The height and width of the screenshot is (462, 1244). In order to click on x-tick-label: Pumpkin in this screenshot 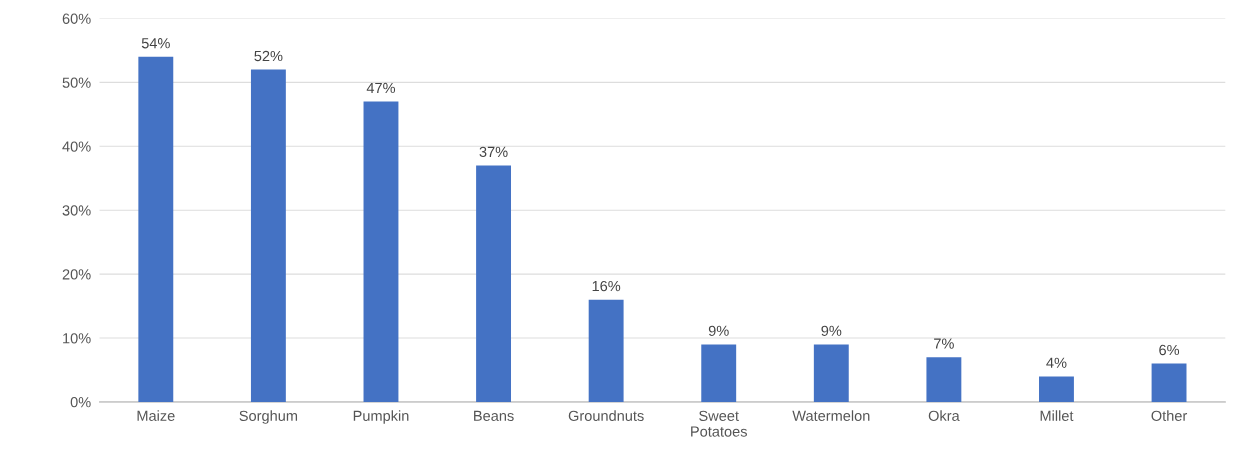, I will do `click(381, 417)`.